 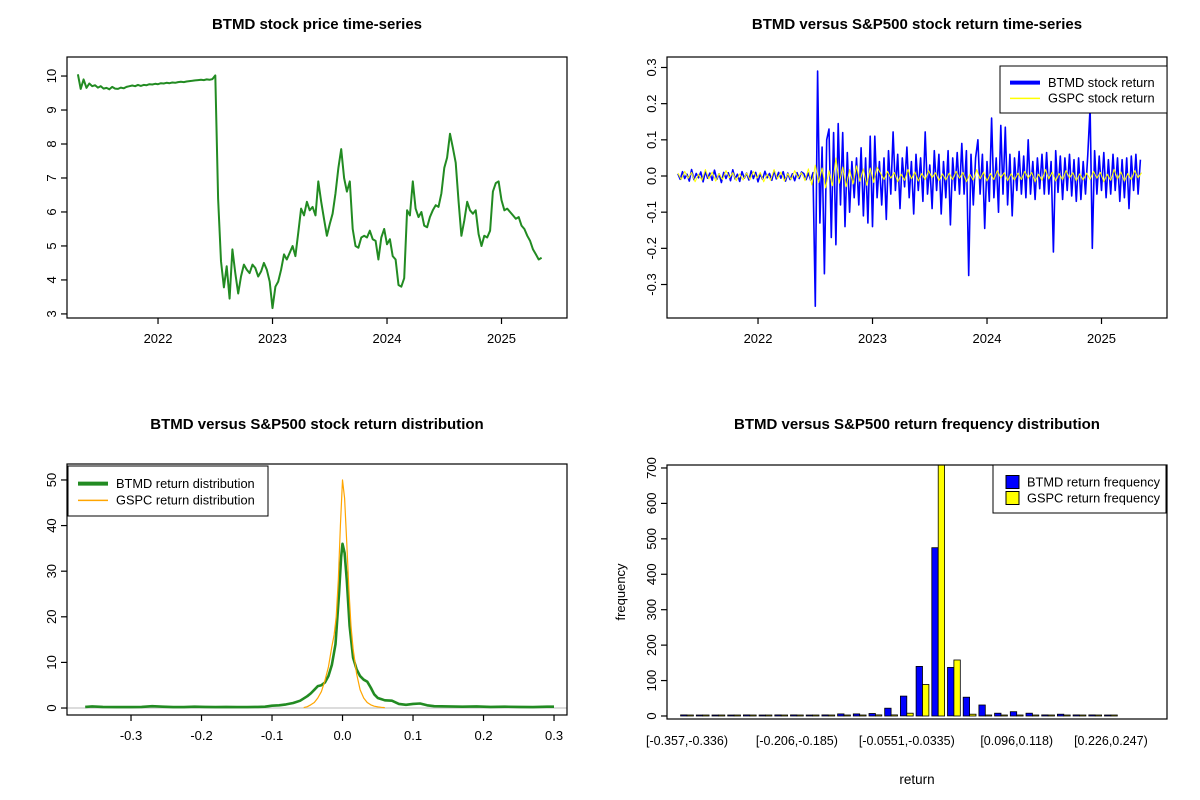 What do you see at coordinates (651, 468) in the screenshot?
I see `y-tick-label: 700` at bounding box center [651, 468].